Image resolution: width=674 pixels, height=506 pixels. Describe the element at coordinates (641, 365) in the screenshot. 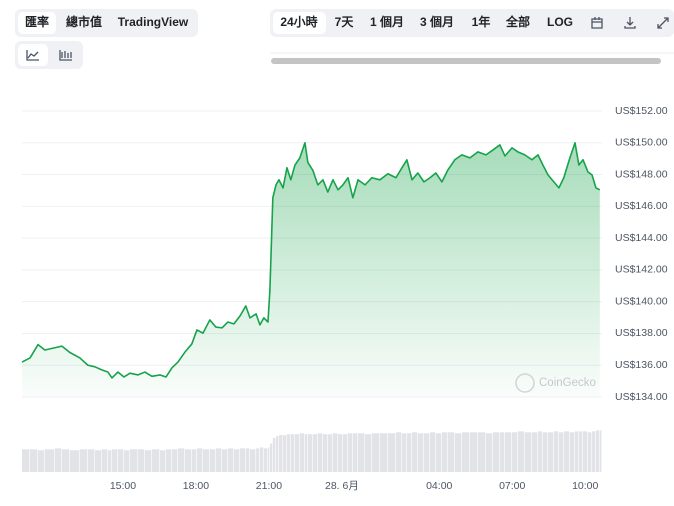

I see `y-tick-label: US$136.00` at that location.